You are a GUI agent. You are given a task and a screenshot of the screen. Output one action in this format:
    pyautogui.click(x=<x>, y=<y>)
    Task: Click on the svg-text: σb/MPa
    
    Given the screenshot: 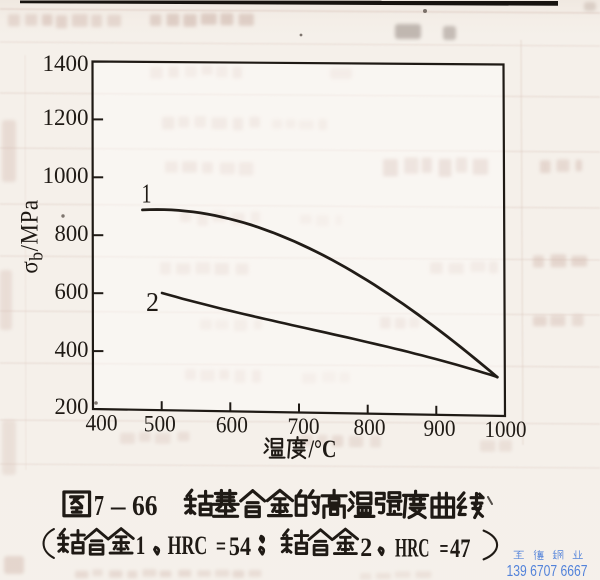 What is the action you would take?
    pyautogui.click(x=32, y=236)
    